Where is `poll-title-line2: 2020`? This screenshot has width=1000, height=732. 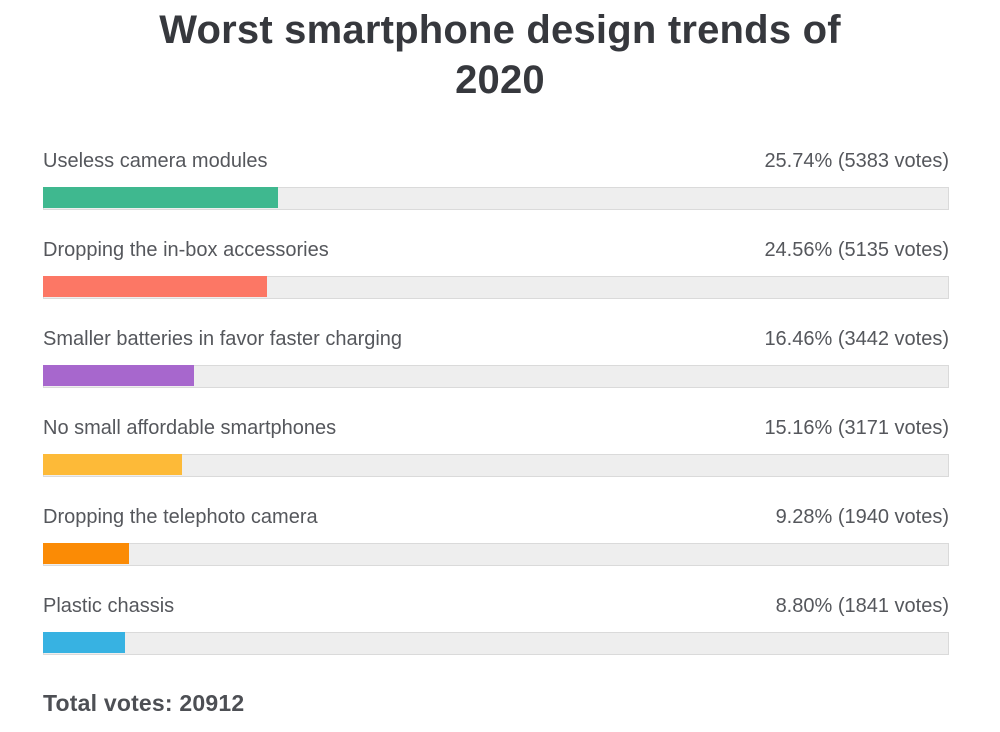 poll-title-line2: 2020 is located at coordinates (500, 80).